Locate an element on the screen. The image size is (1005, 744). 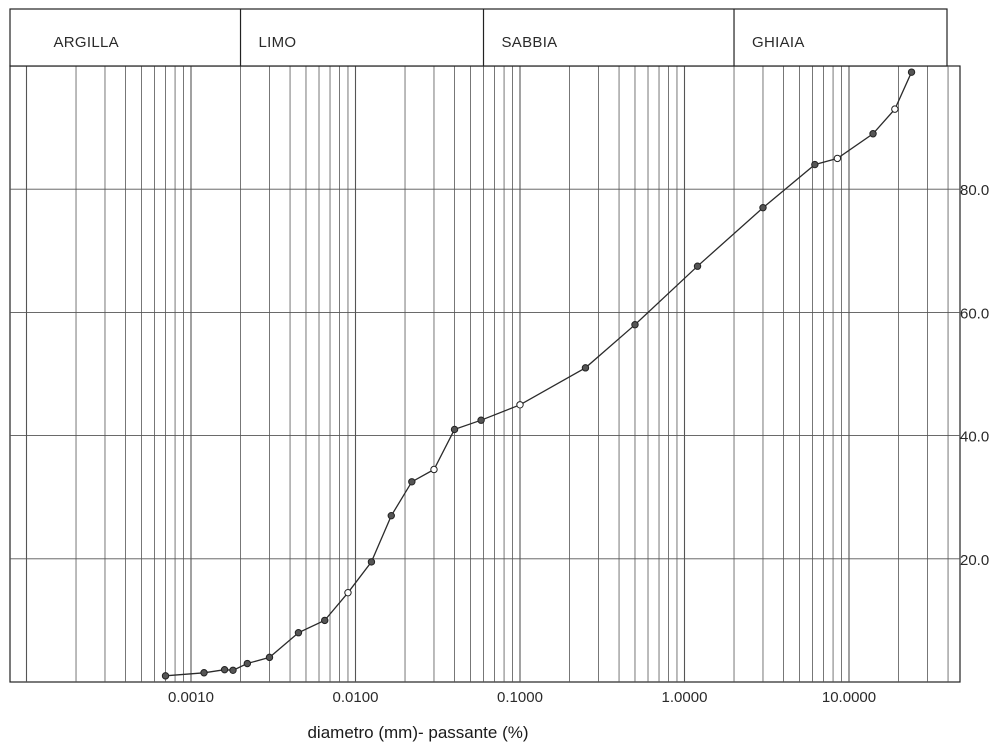
band-label-ghiaia: GHIAIA is located at coordinates (778, 42).